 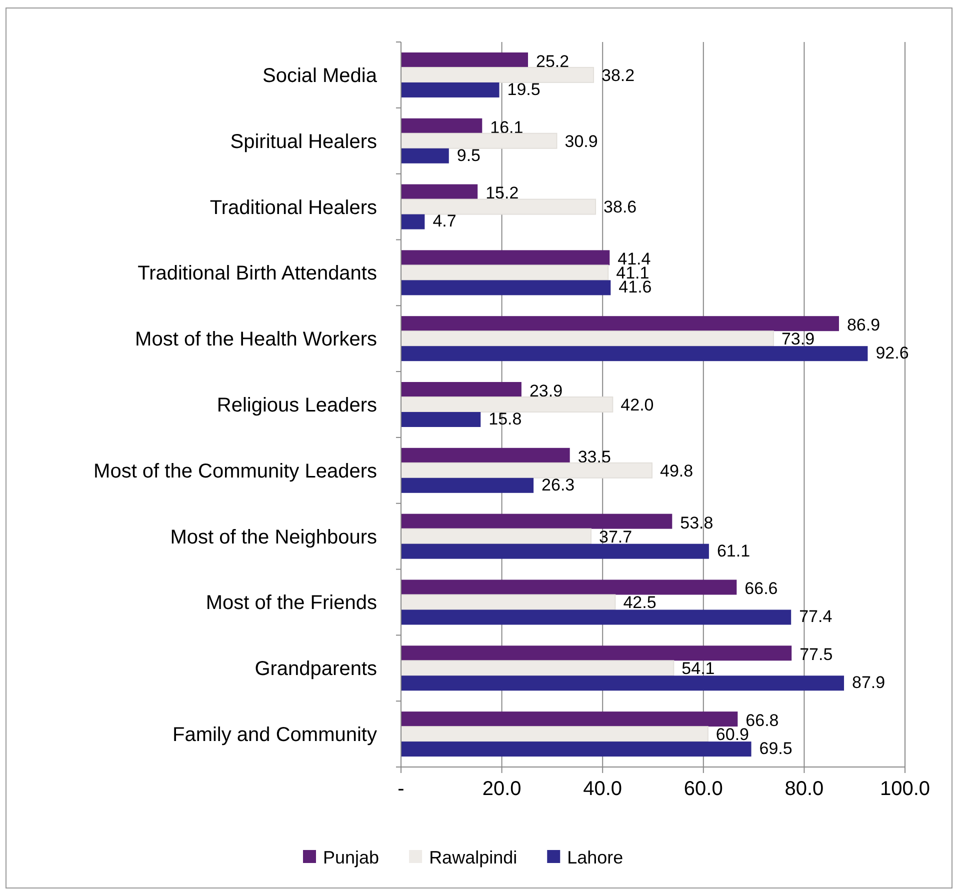 I want to click on legend-label: Rawalpindi, so click(x=473, y=857).